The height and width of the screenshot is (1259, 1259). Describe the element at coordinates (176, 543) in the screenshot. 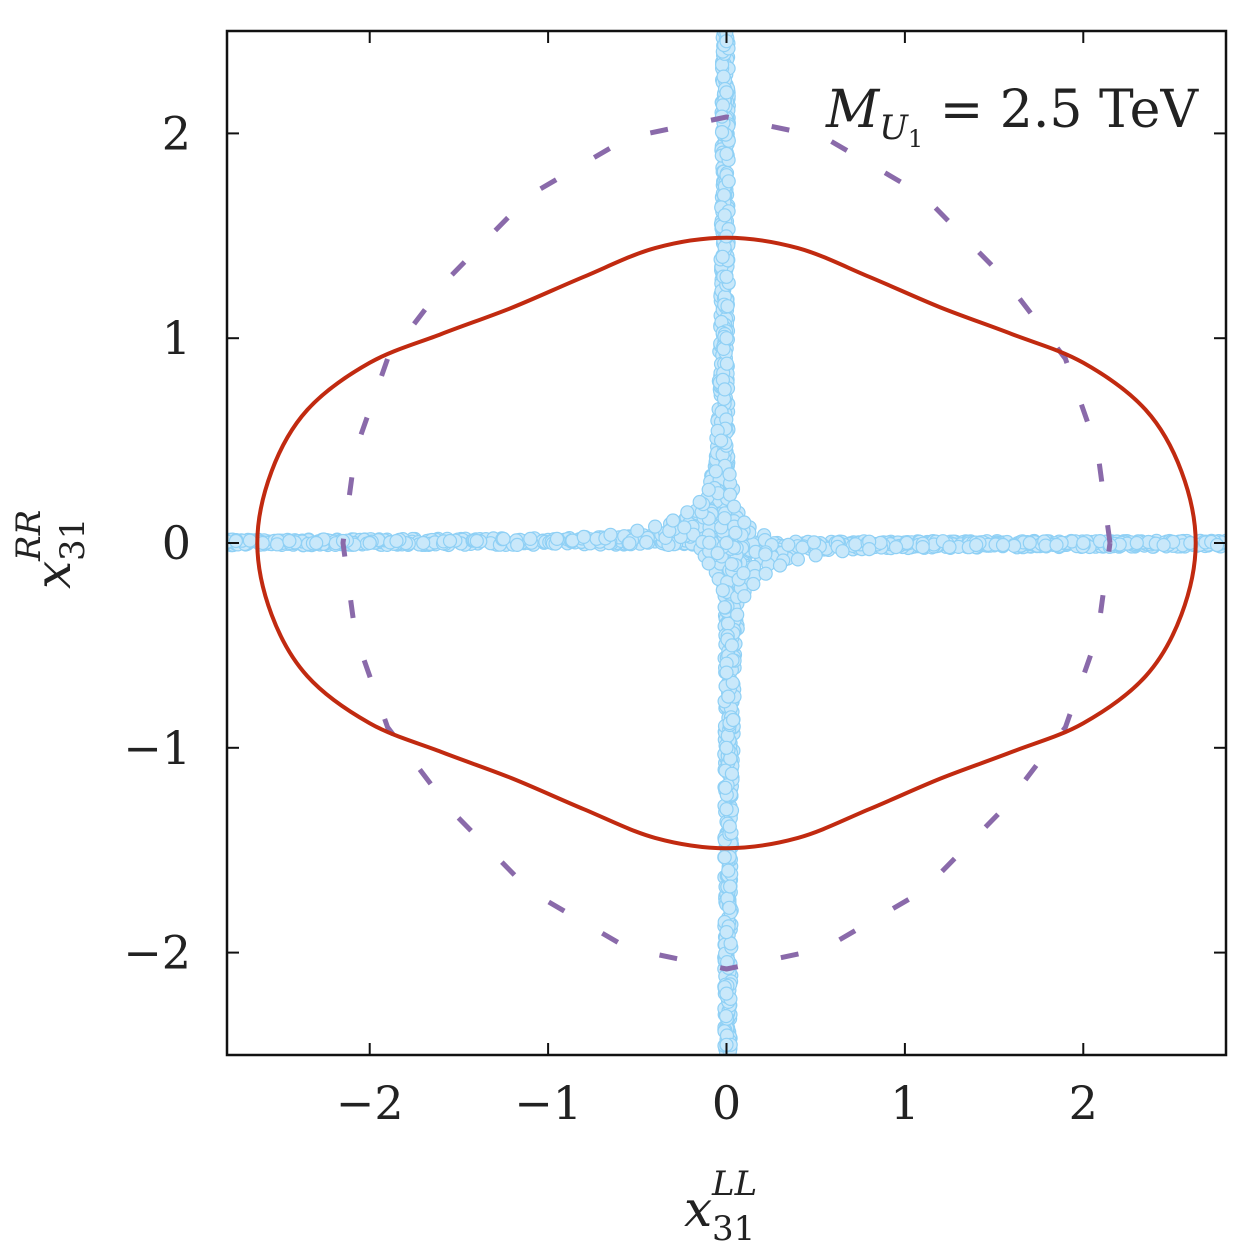

I see `y-tick-label: 0` at that location.